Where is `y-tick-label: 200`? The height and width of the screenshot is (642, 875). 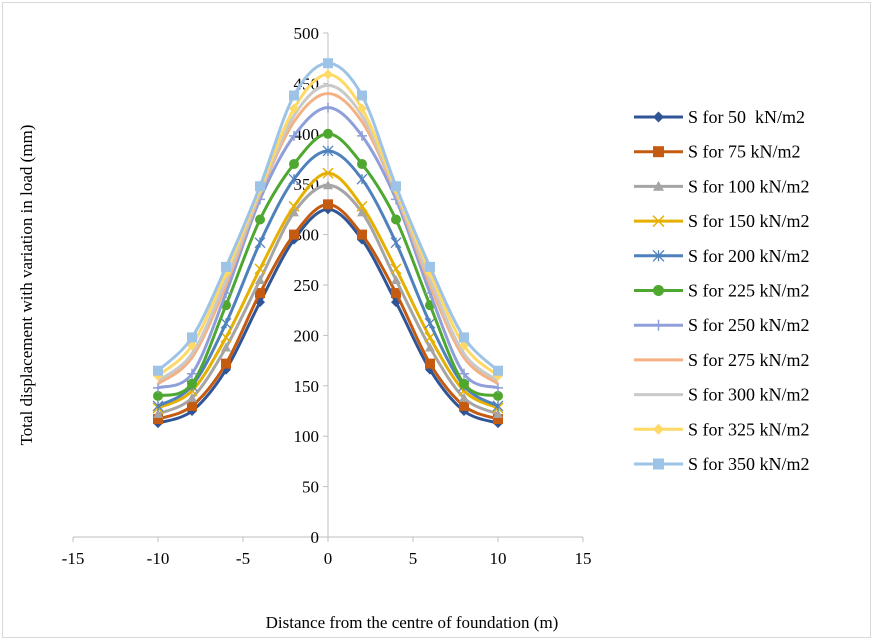
y-tick-label: 200 is located at coordinates (307, 335).